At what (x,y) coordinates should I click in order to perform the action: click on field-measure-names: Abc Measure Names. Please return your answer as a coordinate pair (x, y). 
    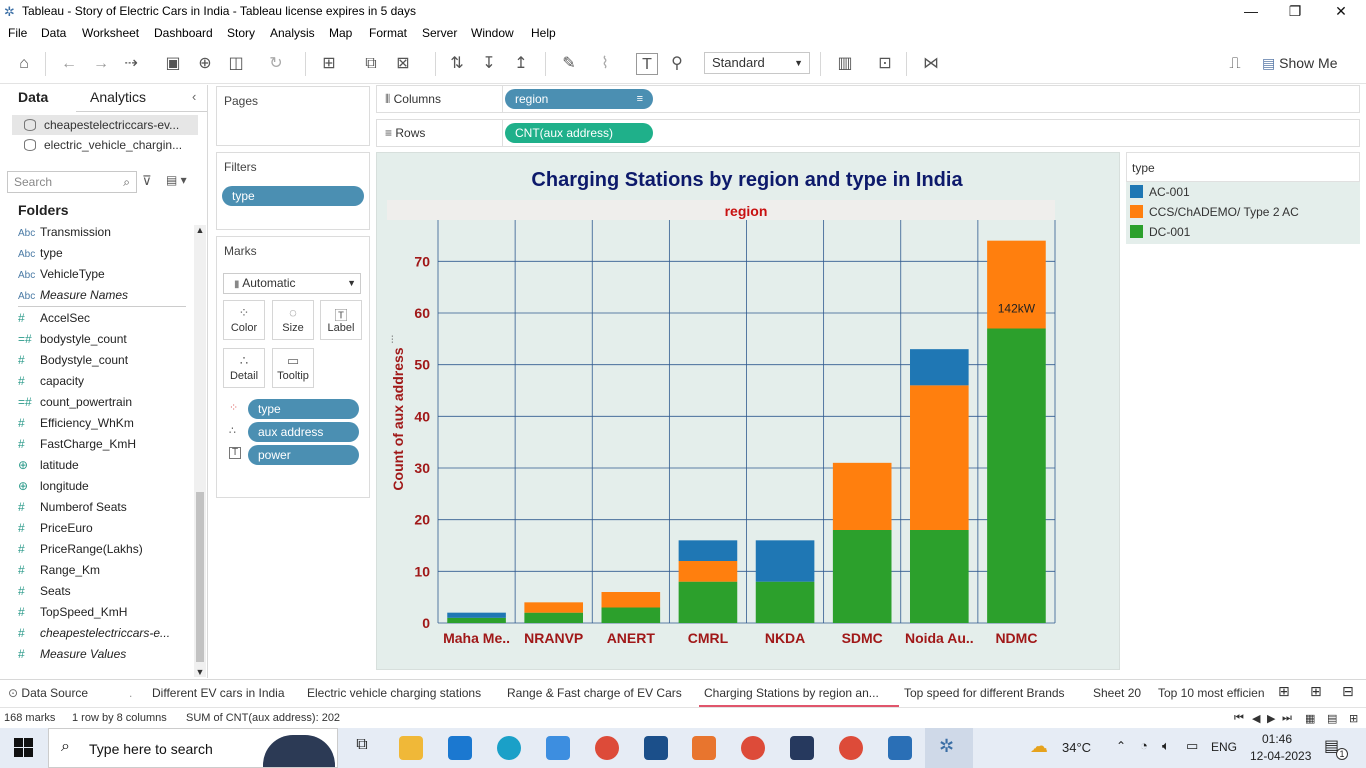
    Looking at the image, I should click on (73, 295).